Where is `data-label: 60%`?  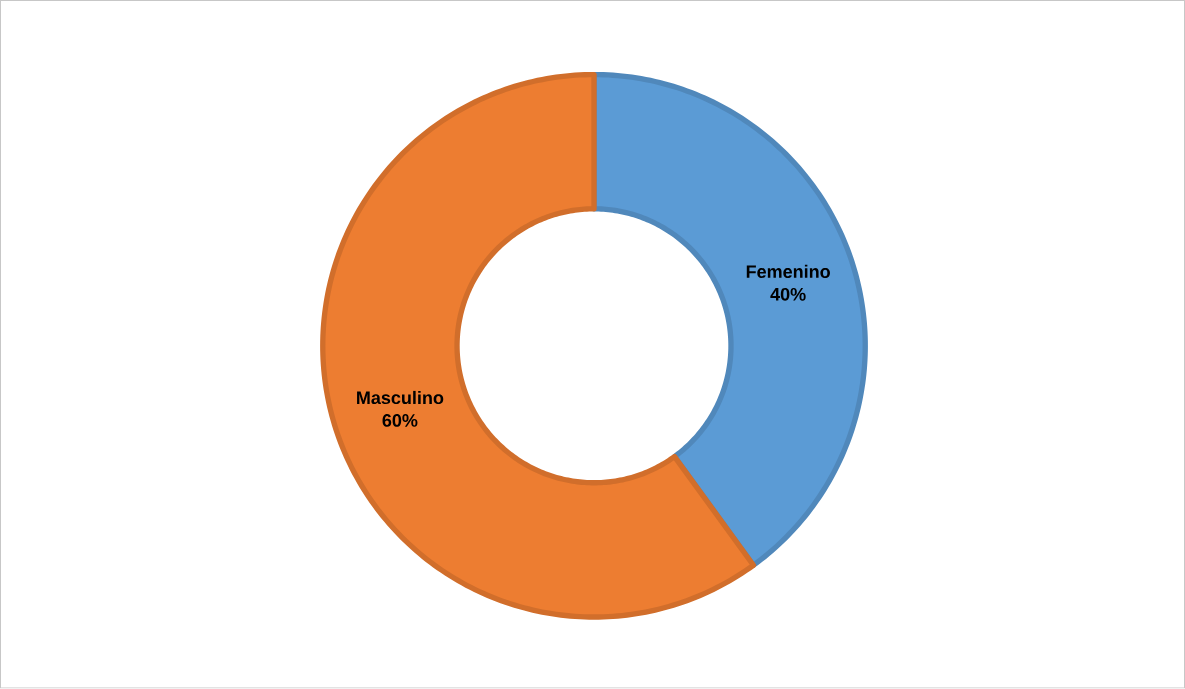 data-label: 60% is located at coordinates (400, 421).